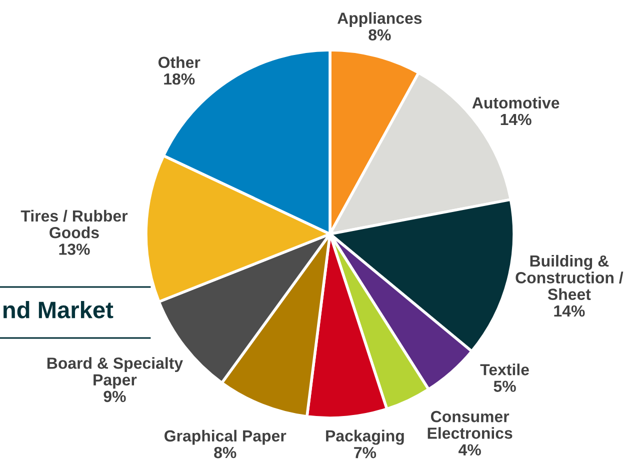 This screenshot has height=466, width=644. What do you see at coordinates (516, 102) in the screenshot?
I see `slice-label: Automotive` at bounding box center [516, 102].